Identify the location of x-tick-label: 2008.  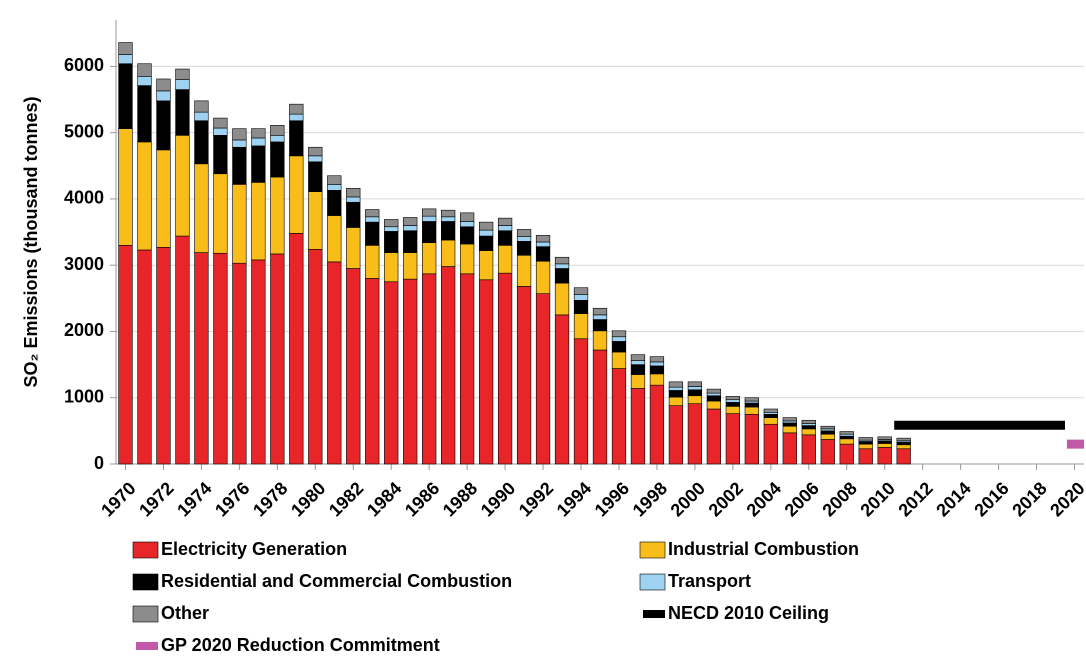
(839, 499).